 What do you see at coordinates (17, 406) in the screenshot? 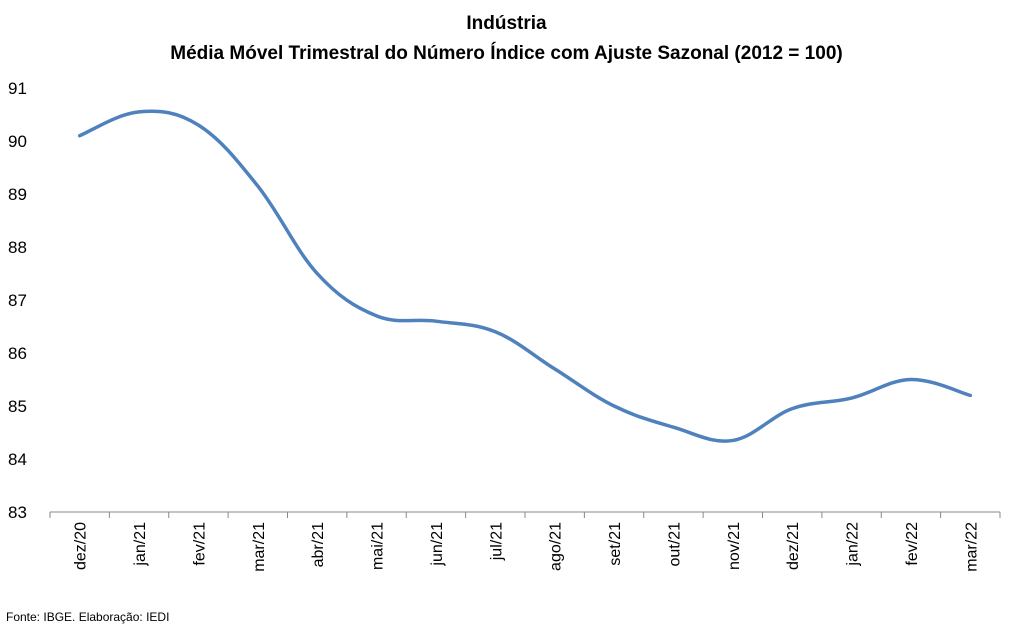
I see `y-tick-label: 85` at bounding box center [17, 406].